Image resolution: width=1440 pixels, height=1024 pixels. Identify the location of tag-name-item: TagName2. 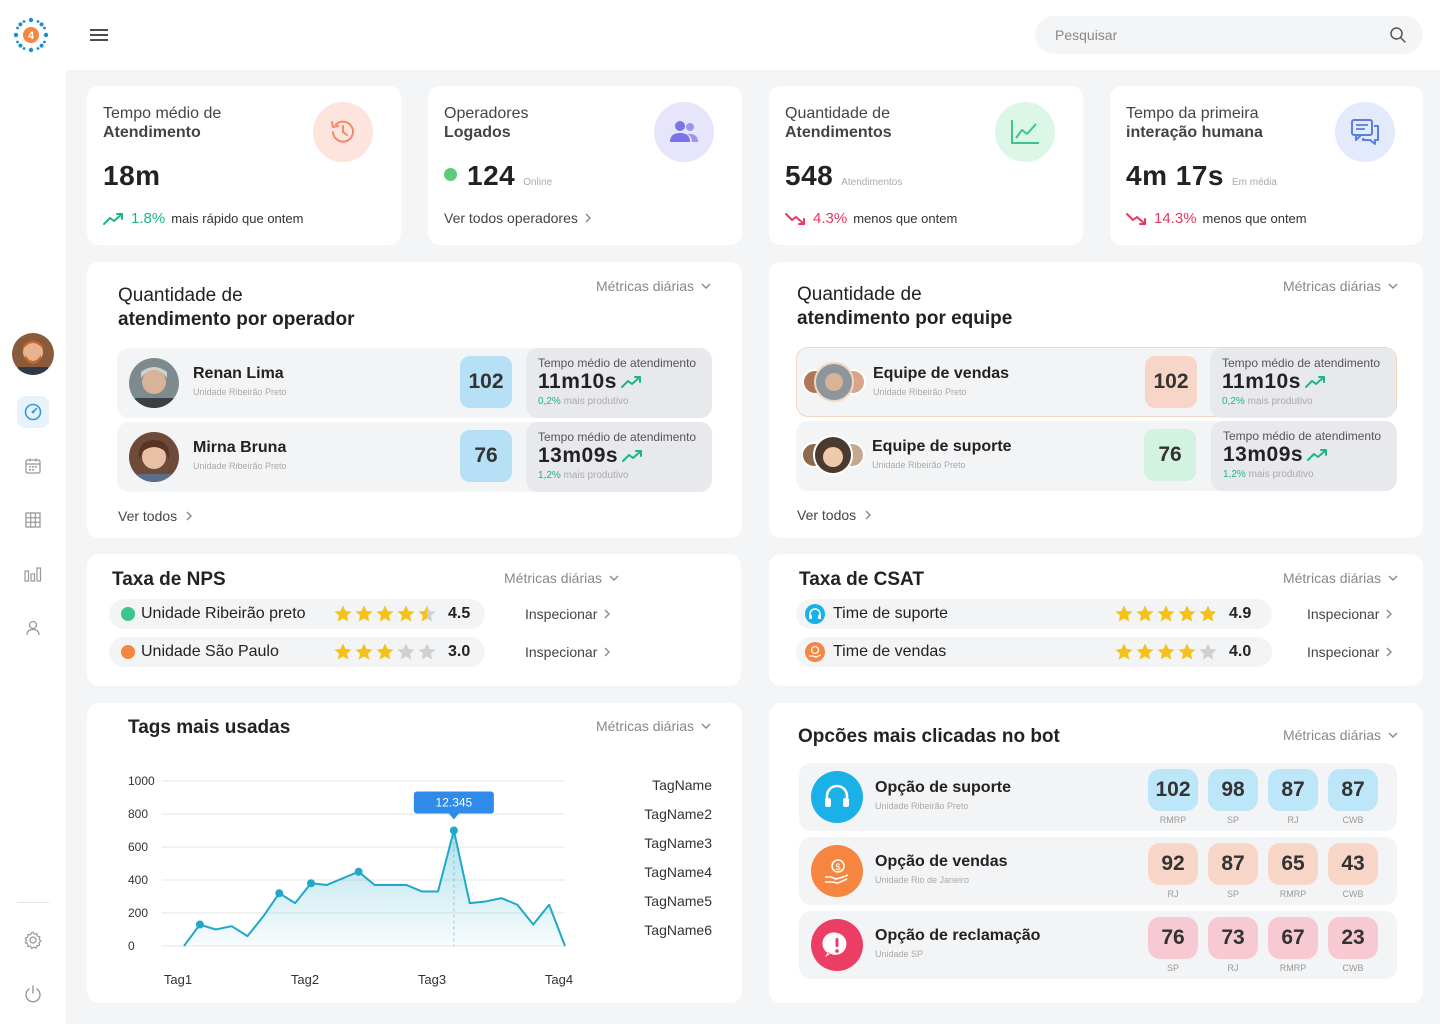
(678, 814).